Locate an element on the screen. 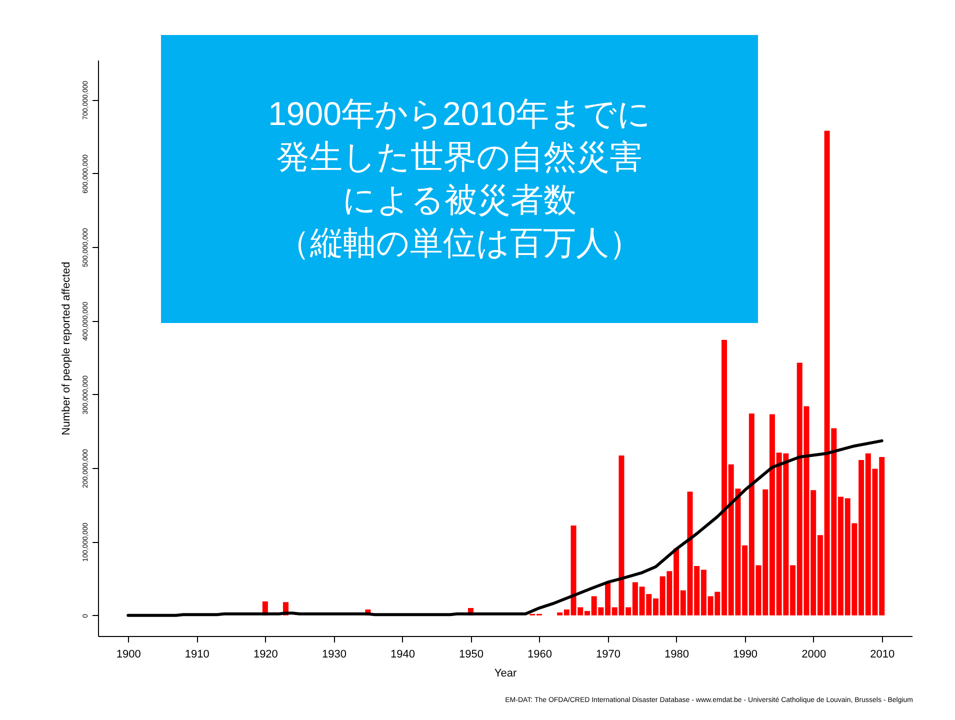  y-axis-title: Number of people reported affected is located at coordinates (66, 349).